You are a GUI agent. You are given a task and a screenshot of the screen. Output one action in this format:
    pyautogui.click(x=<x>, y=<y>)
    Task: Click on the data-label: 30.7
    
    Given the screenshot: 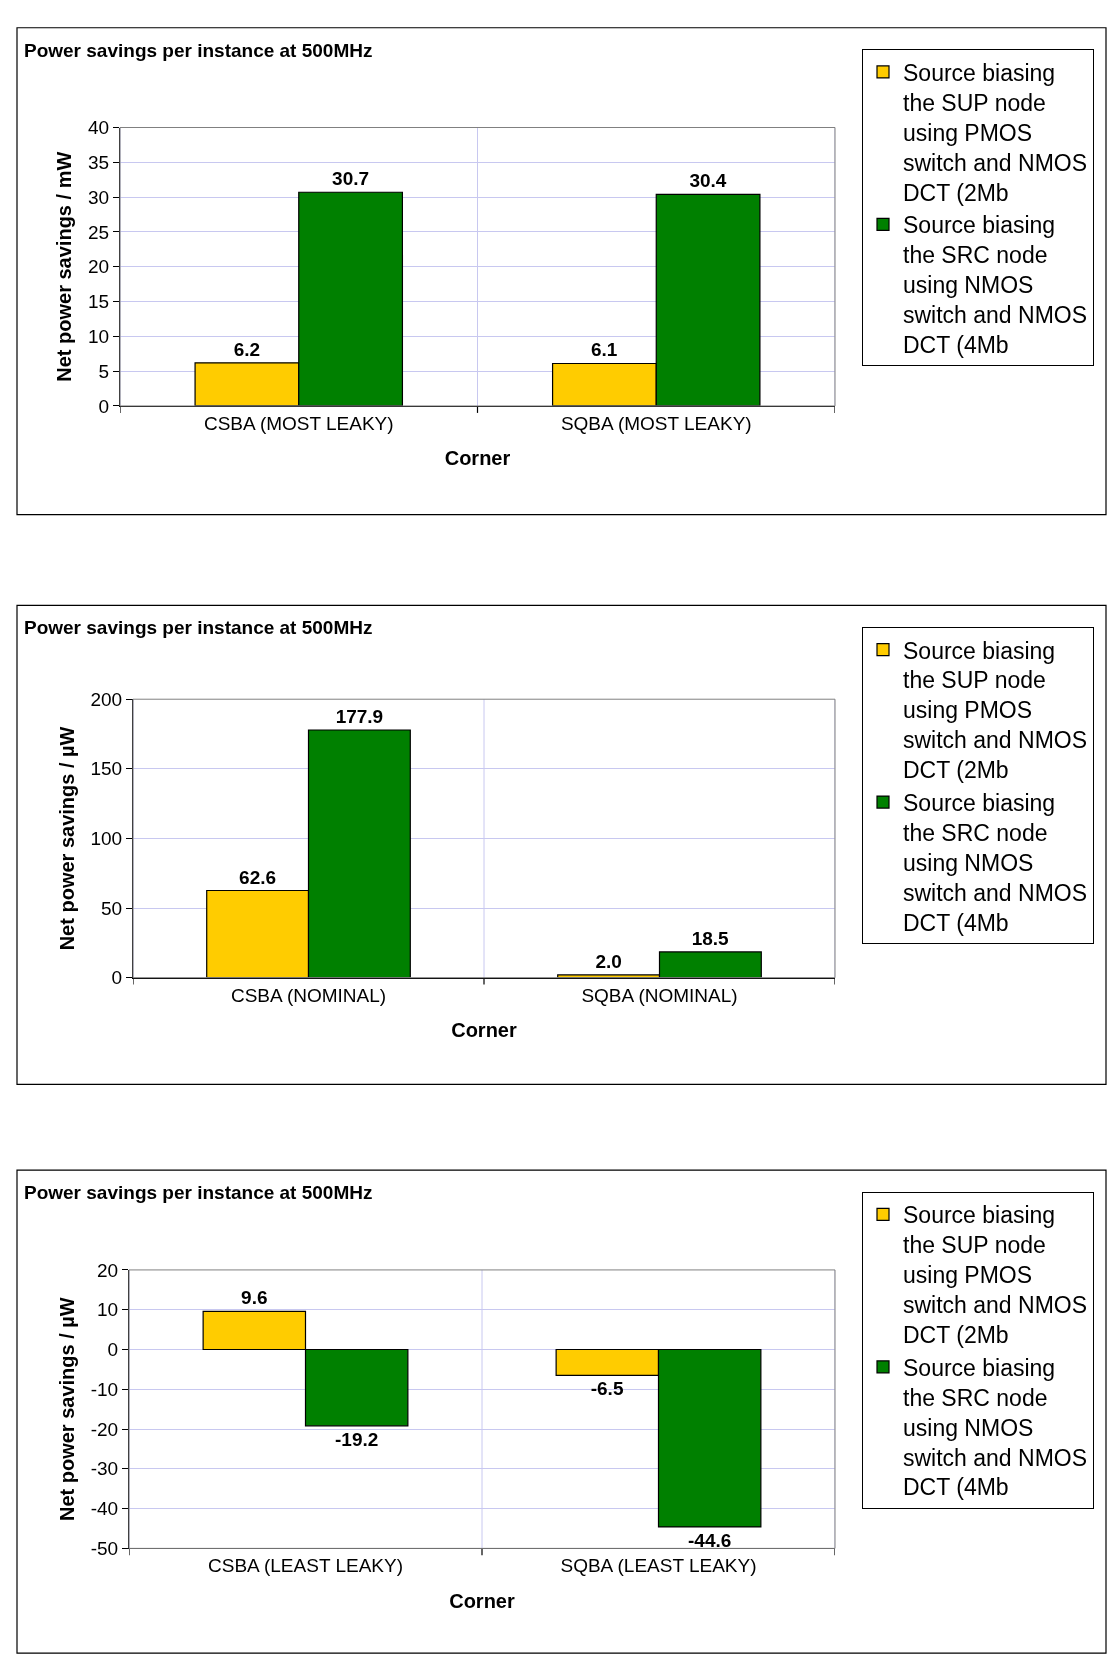 What is the action you would take?
    pyautogui.click(x=351, y=179)
    